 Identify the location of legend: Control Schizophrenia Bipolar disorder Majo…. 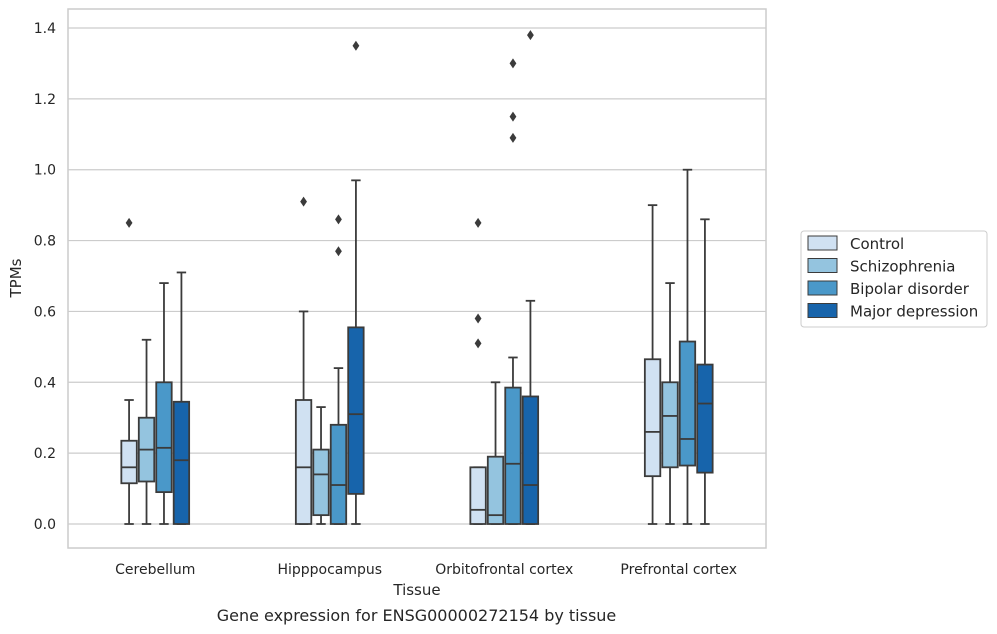
(894, 279).